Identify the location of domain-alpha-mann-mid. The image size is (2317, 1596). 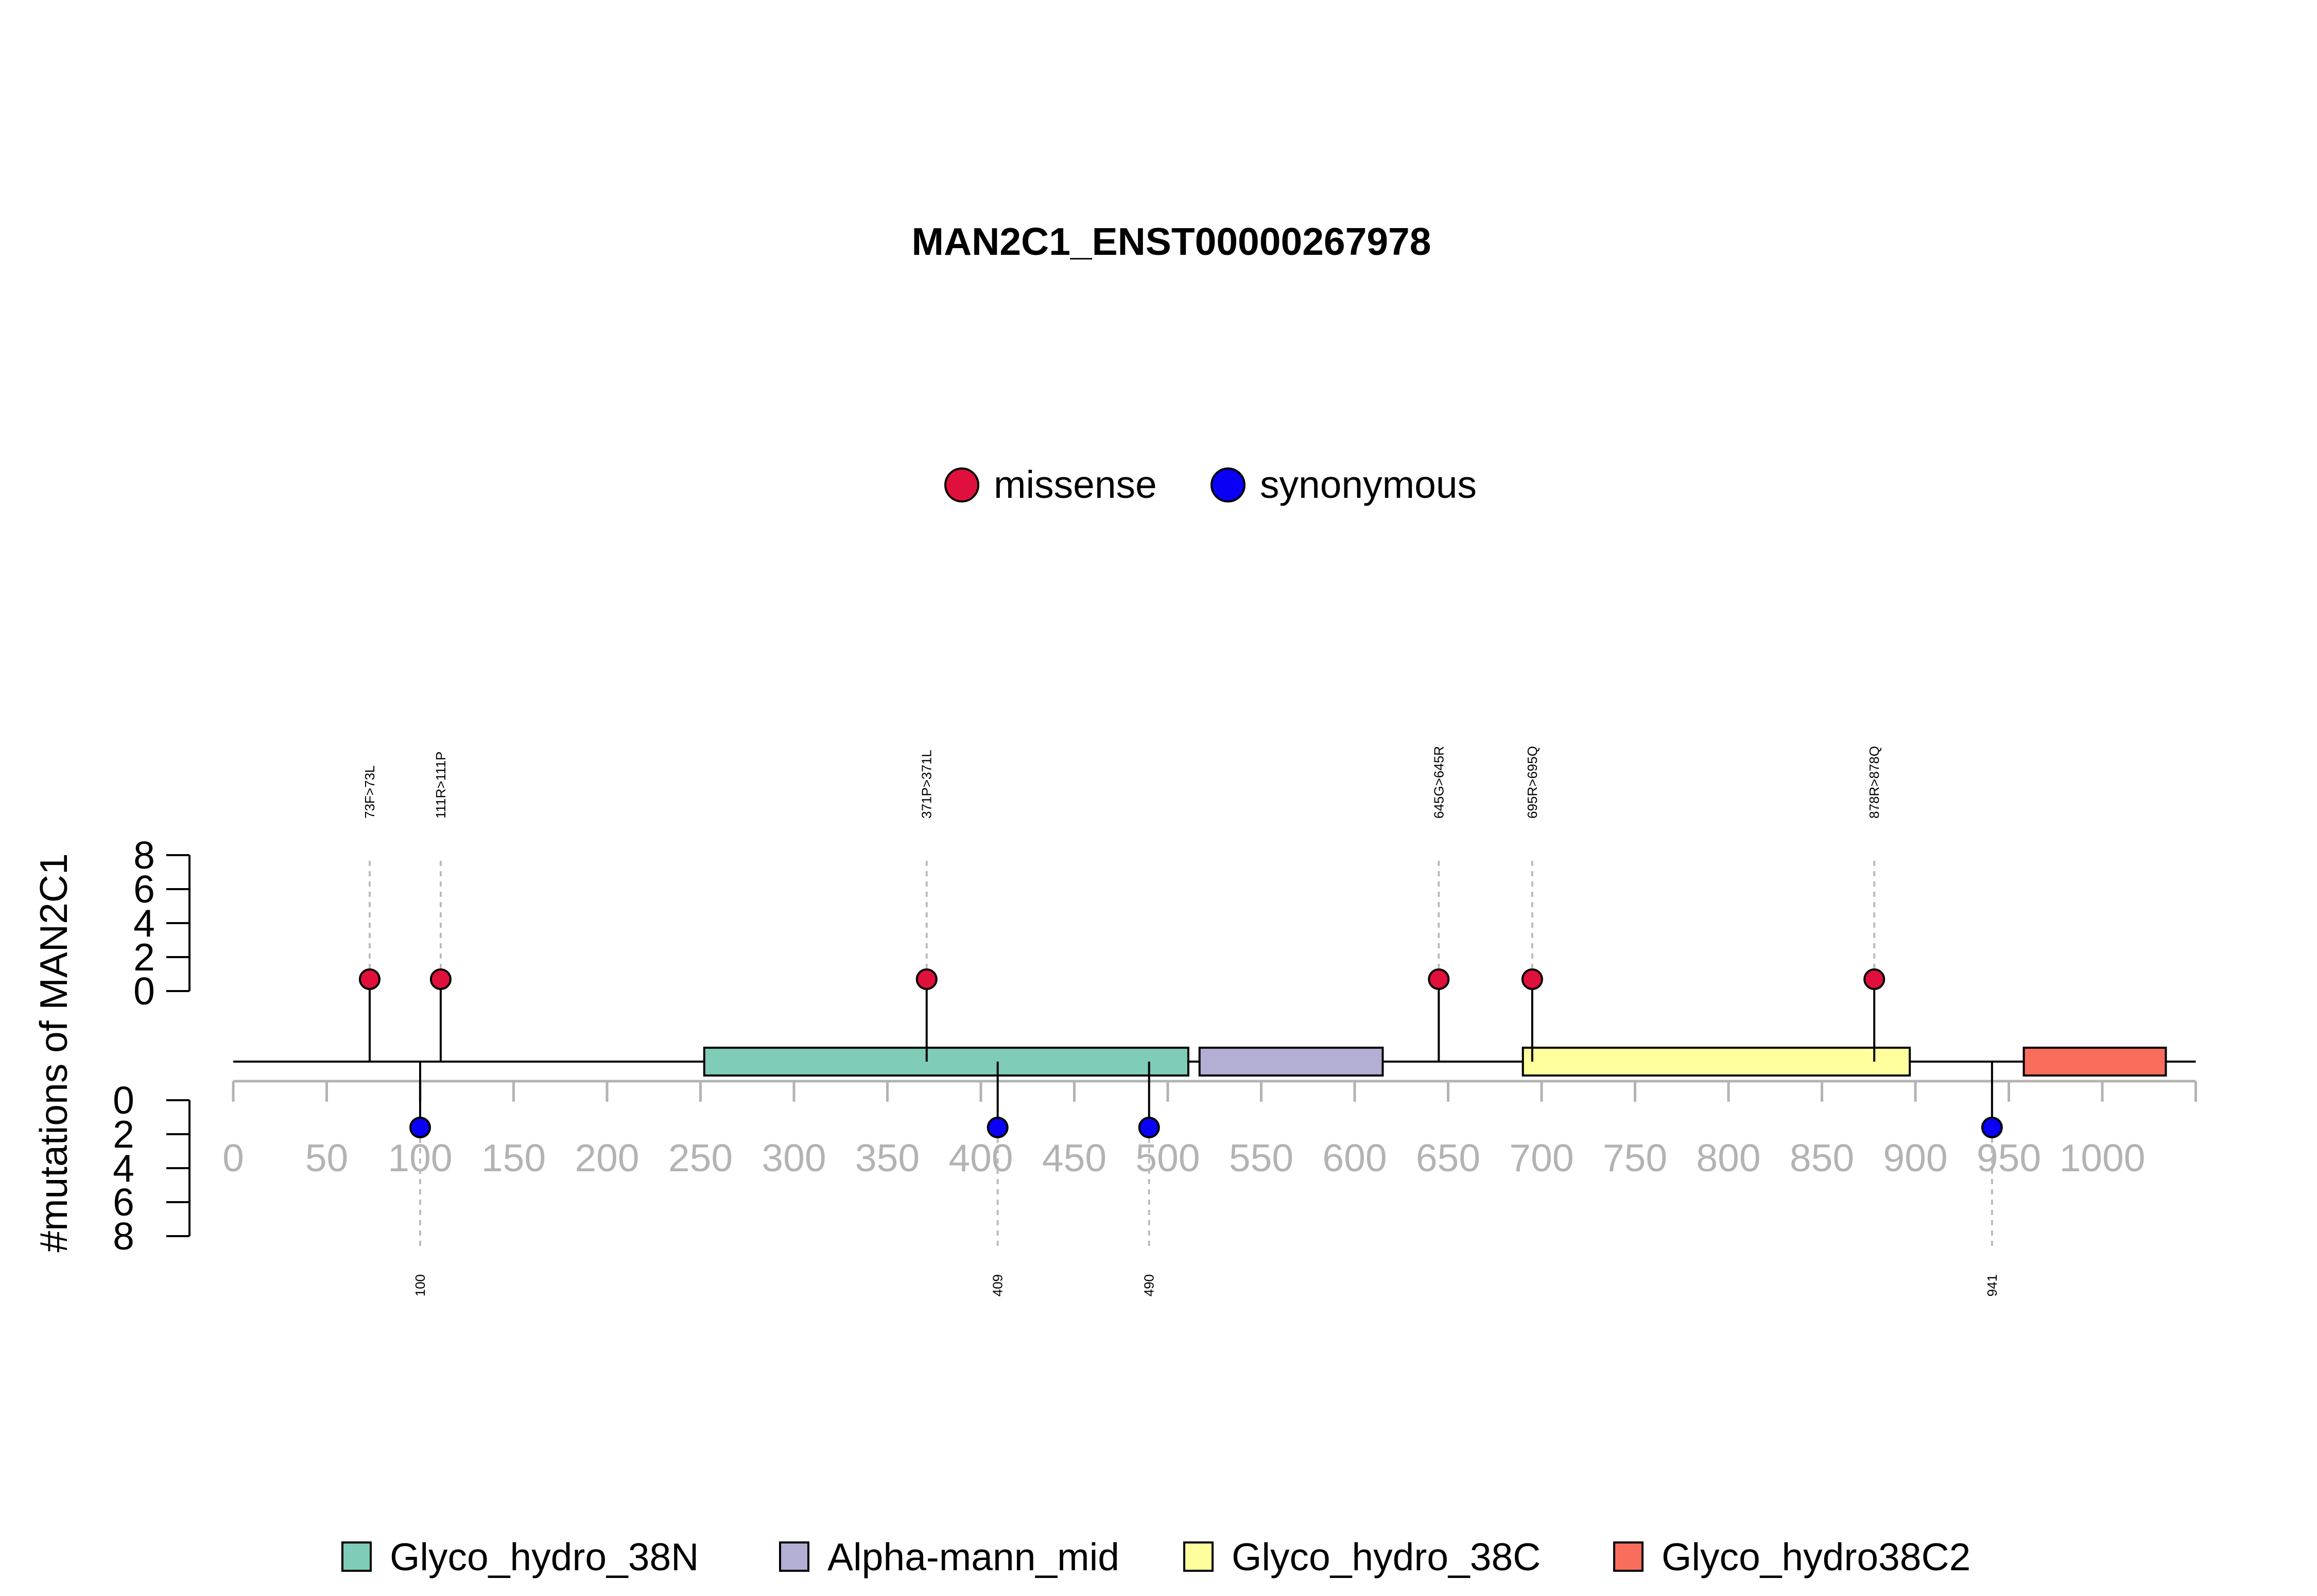
(1291, 1062).